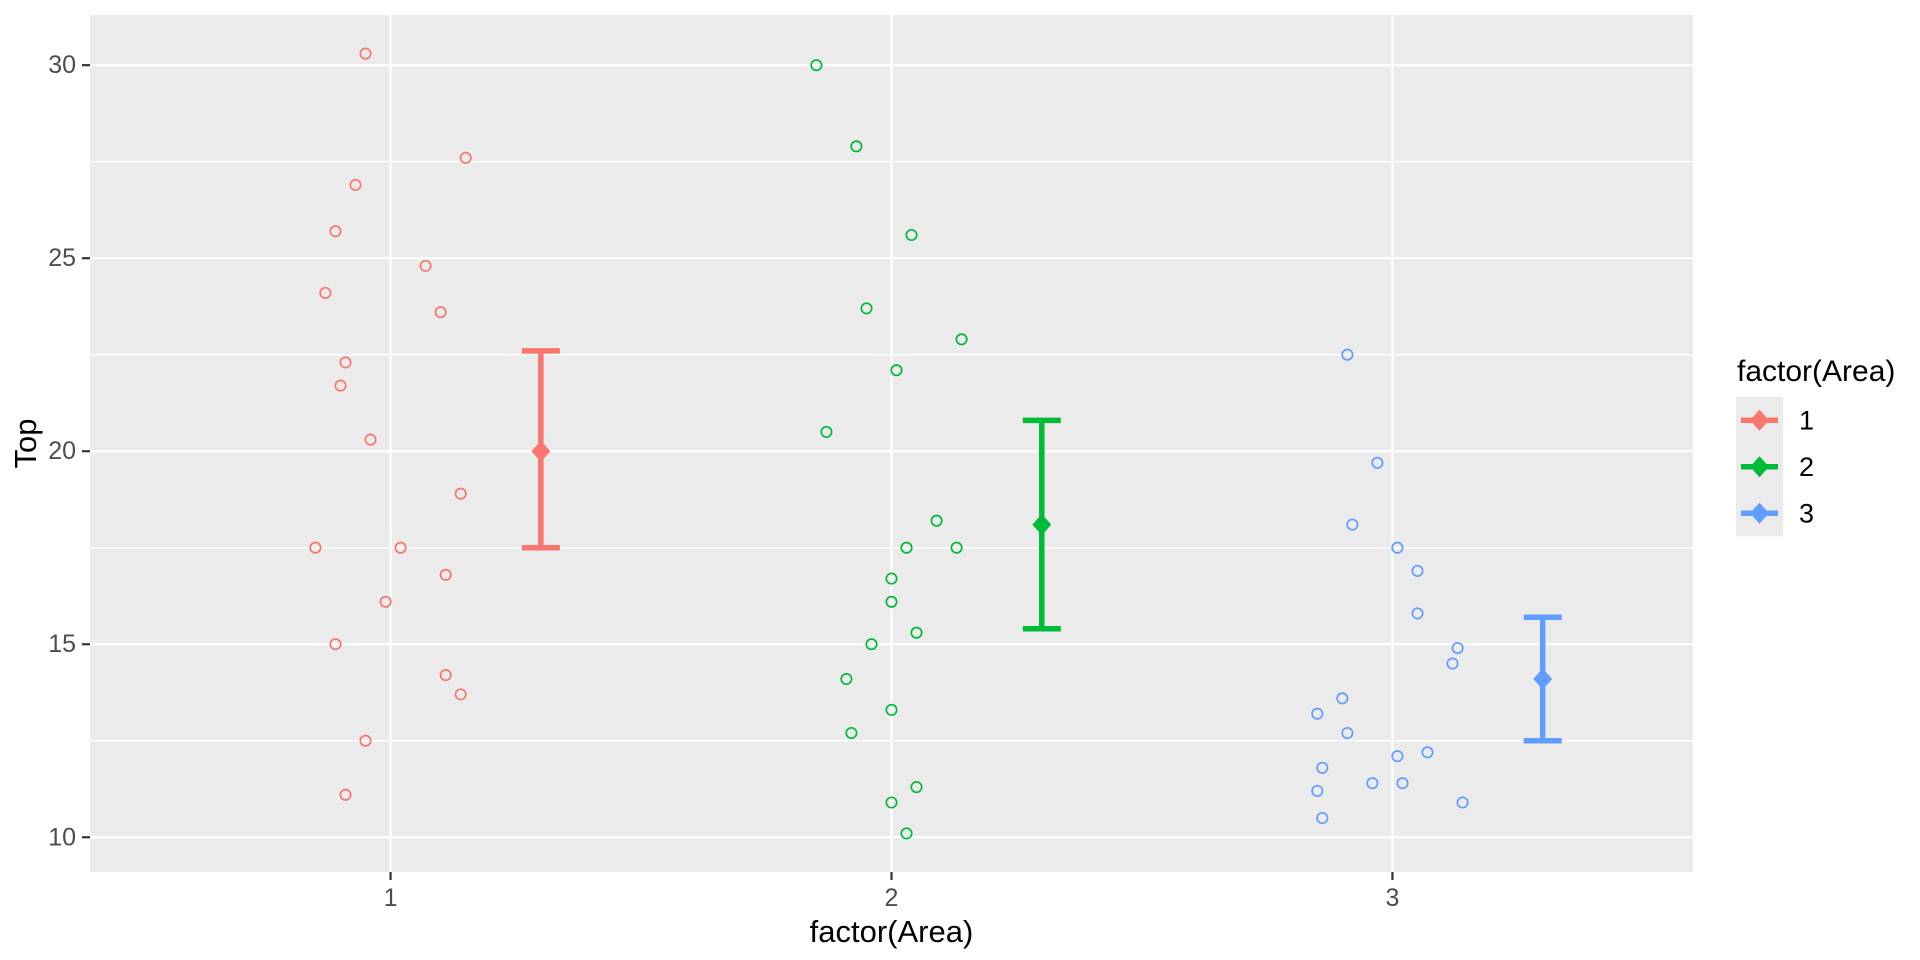 This screenshot has height=960, width=1920. Describe the element at coordinates (62, 65) in the screenshot. I see `y-tick-label-30: 30` at that location.